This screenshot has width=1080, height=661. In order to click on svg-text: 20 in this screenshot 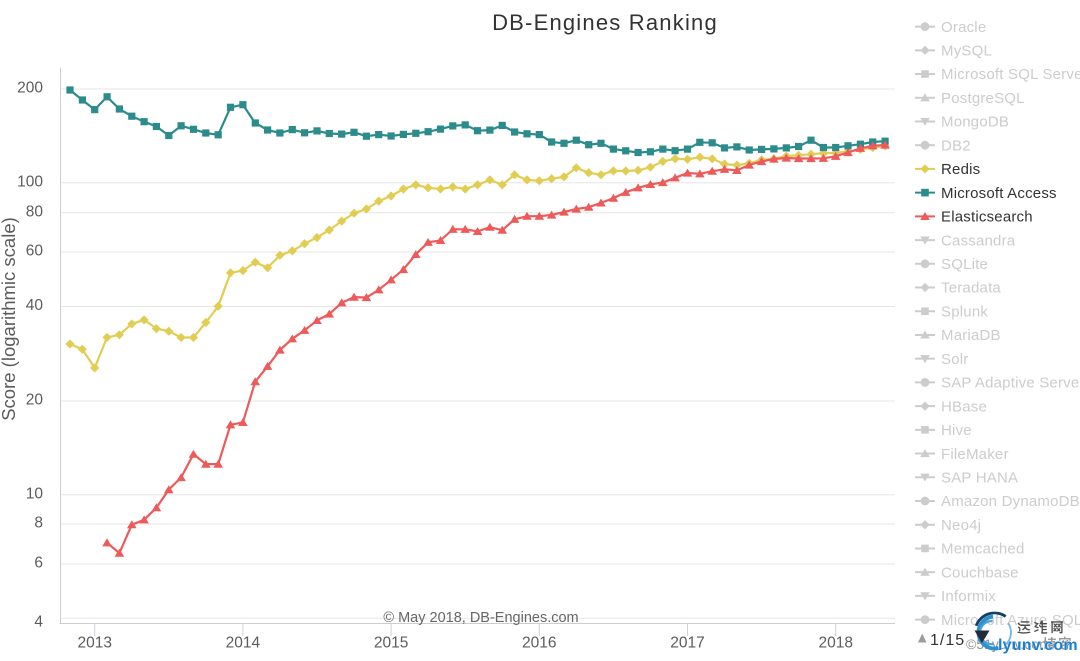, I will do `click(35, 400)`.